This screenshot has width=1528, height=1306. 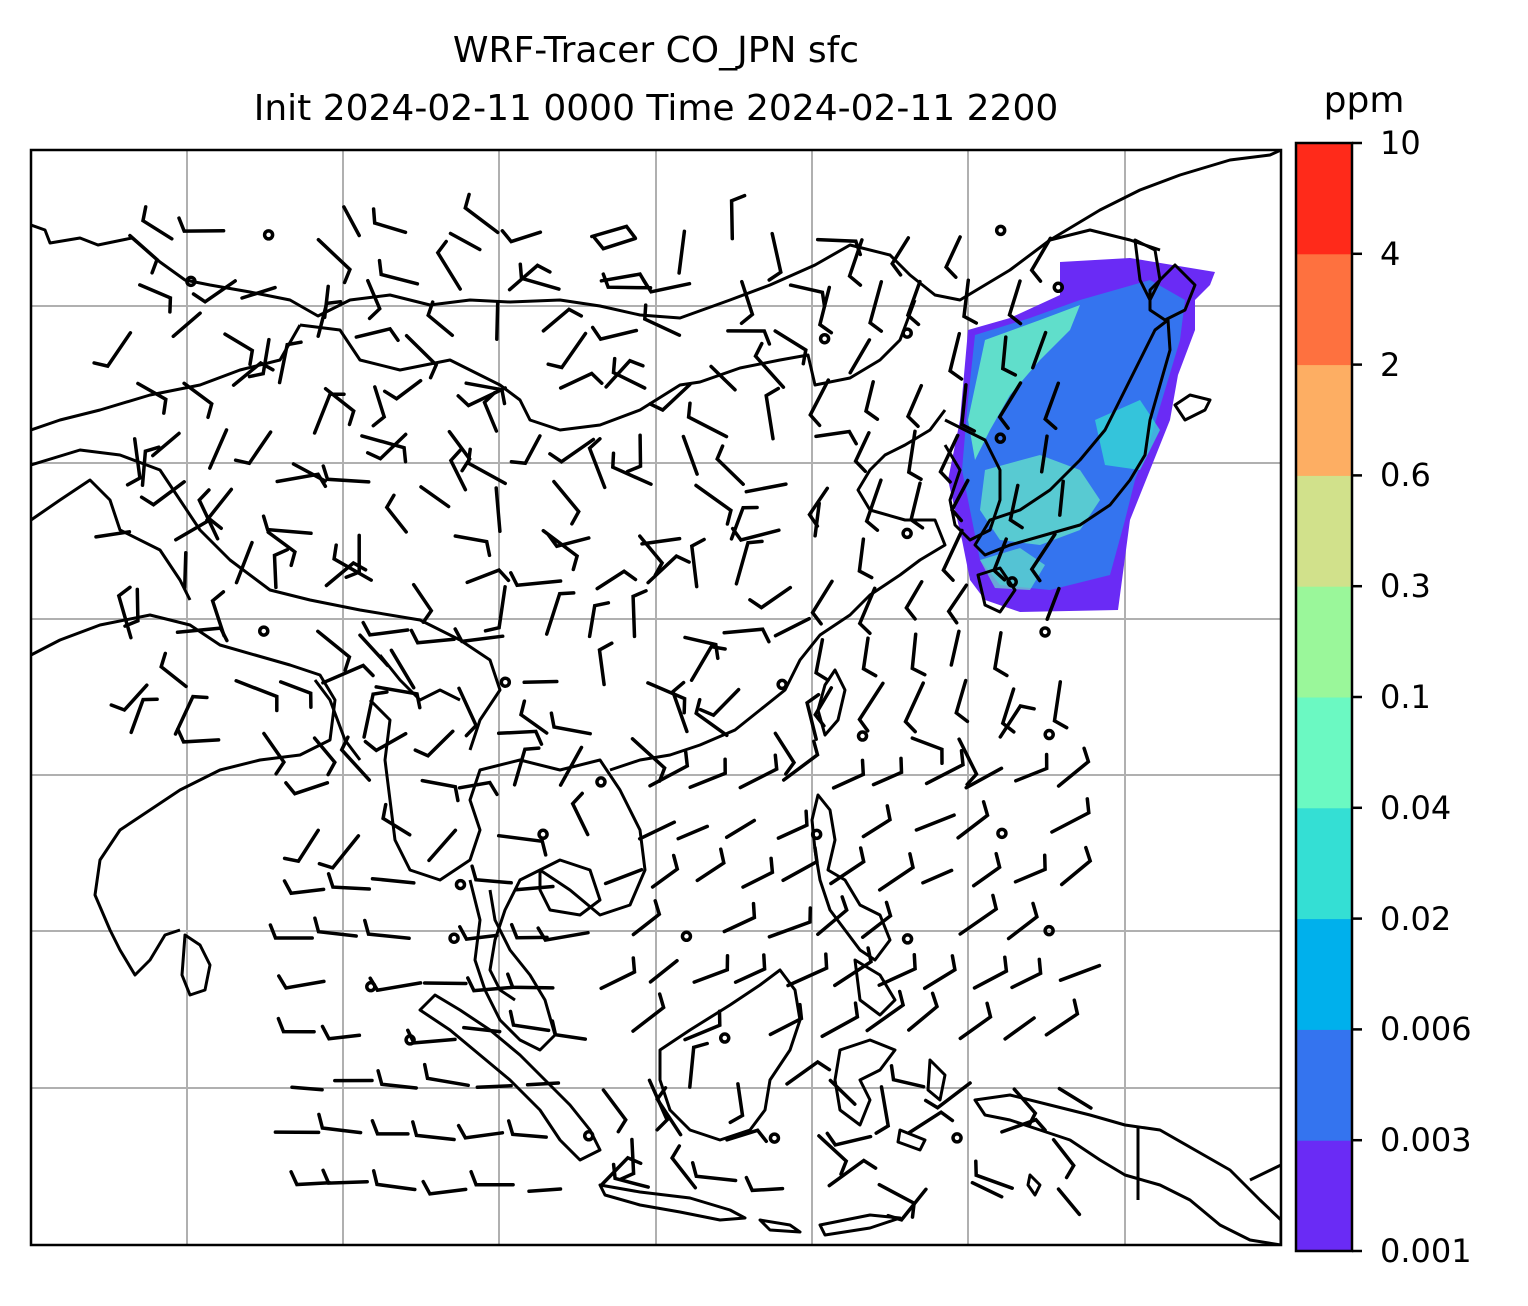 I want to click on colorbar-unit-label: ppm, so click(x=1364, y=100).